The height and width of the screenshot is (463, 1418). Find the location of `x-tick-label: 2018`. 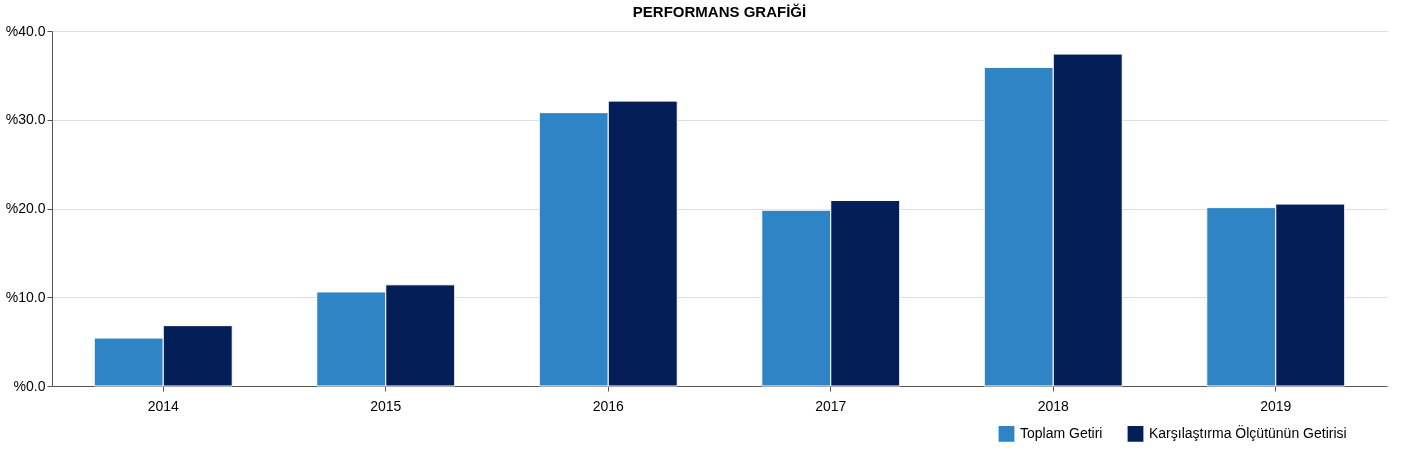

x-tick-label: 2018 is located at coordinates (1053, 405).